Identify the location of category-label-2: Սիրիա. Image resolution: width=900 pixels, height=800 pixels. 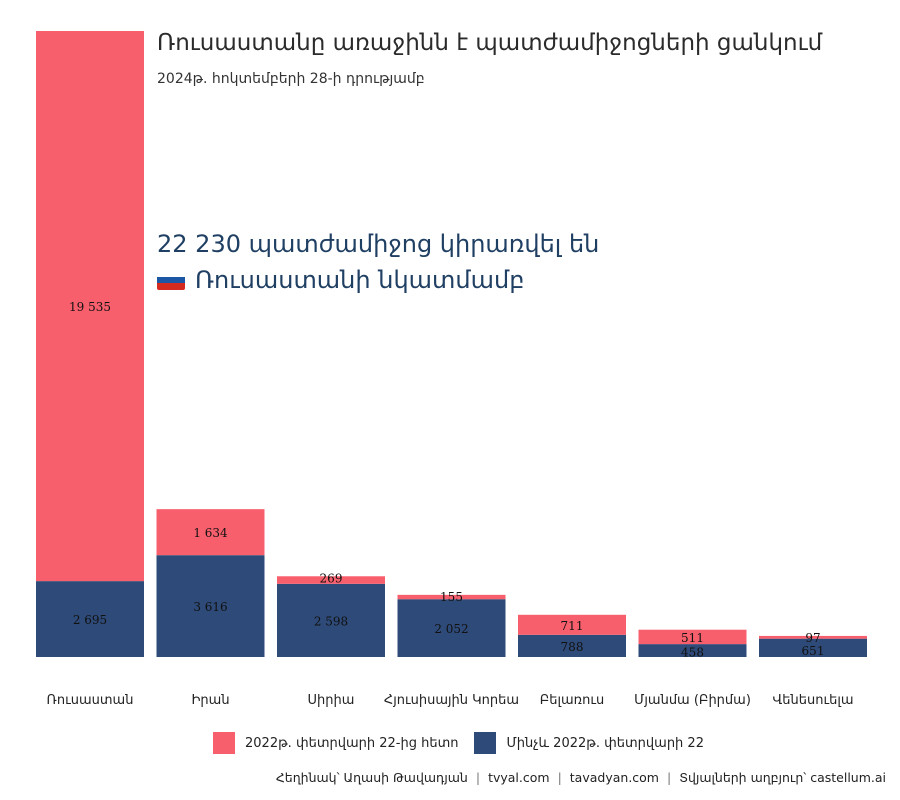
(331, 700).